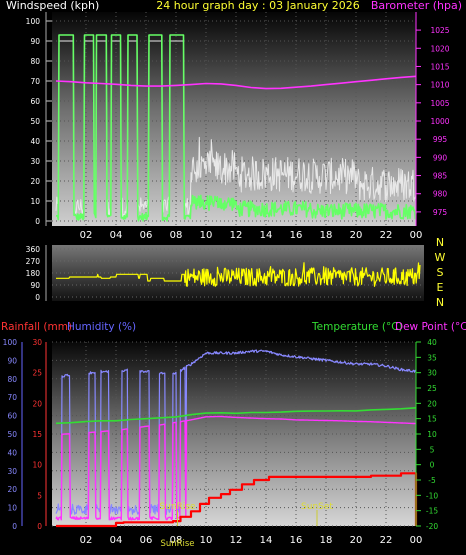 The width and height of the screenshot is (466, 555). I want to click on direction-tick-label: 360, so click(33, 249).